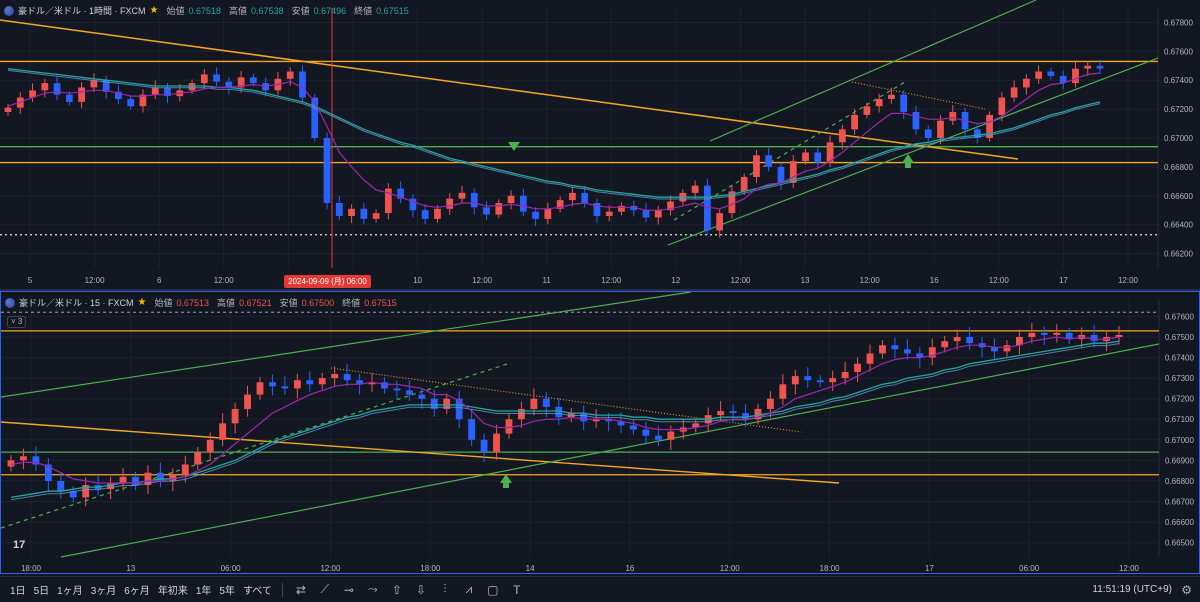 This screenshot has height=602, width=1200. Describe the element at coordinates (566, 400) in the screenshot. I see `dotted-resistance` at that location.